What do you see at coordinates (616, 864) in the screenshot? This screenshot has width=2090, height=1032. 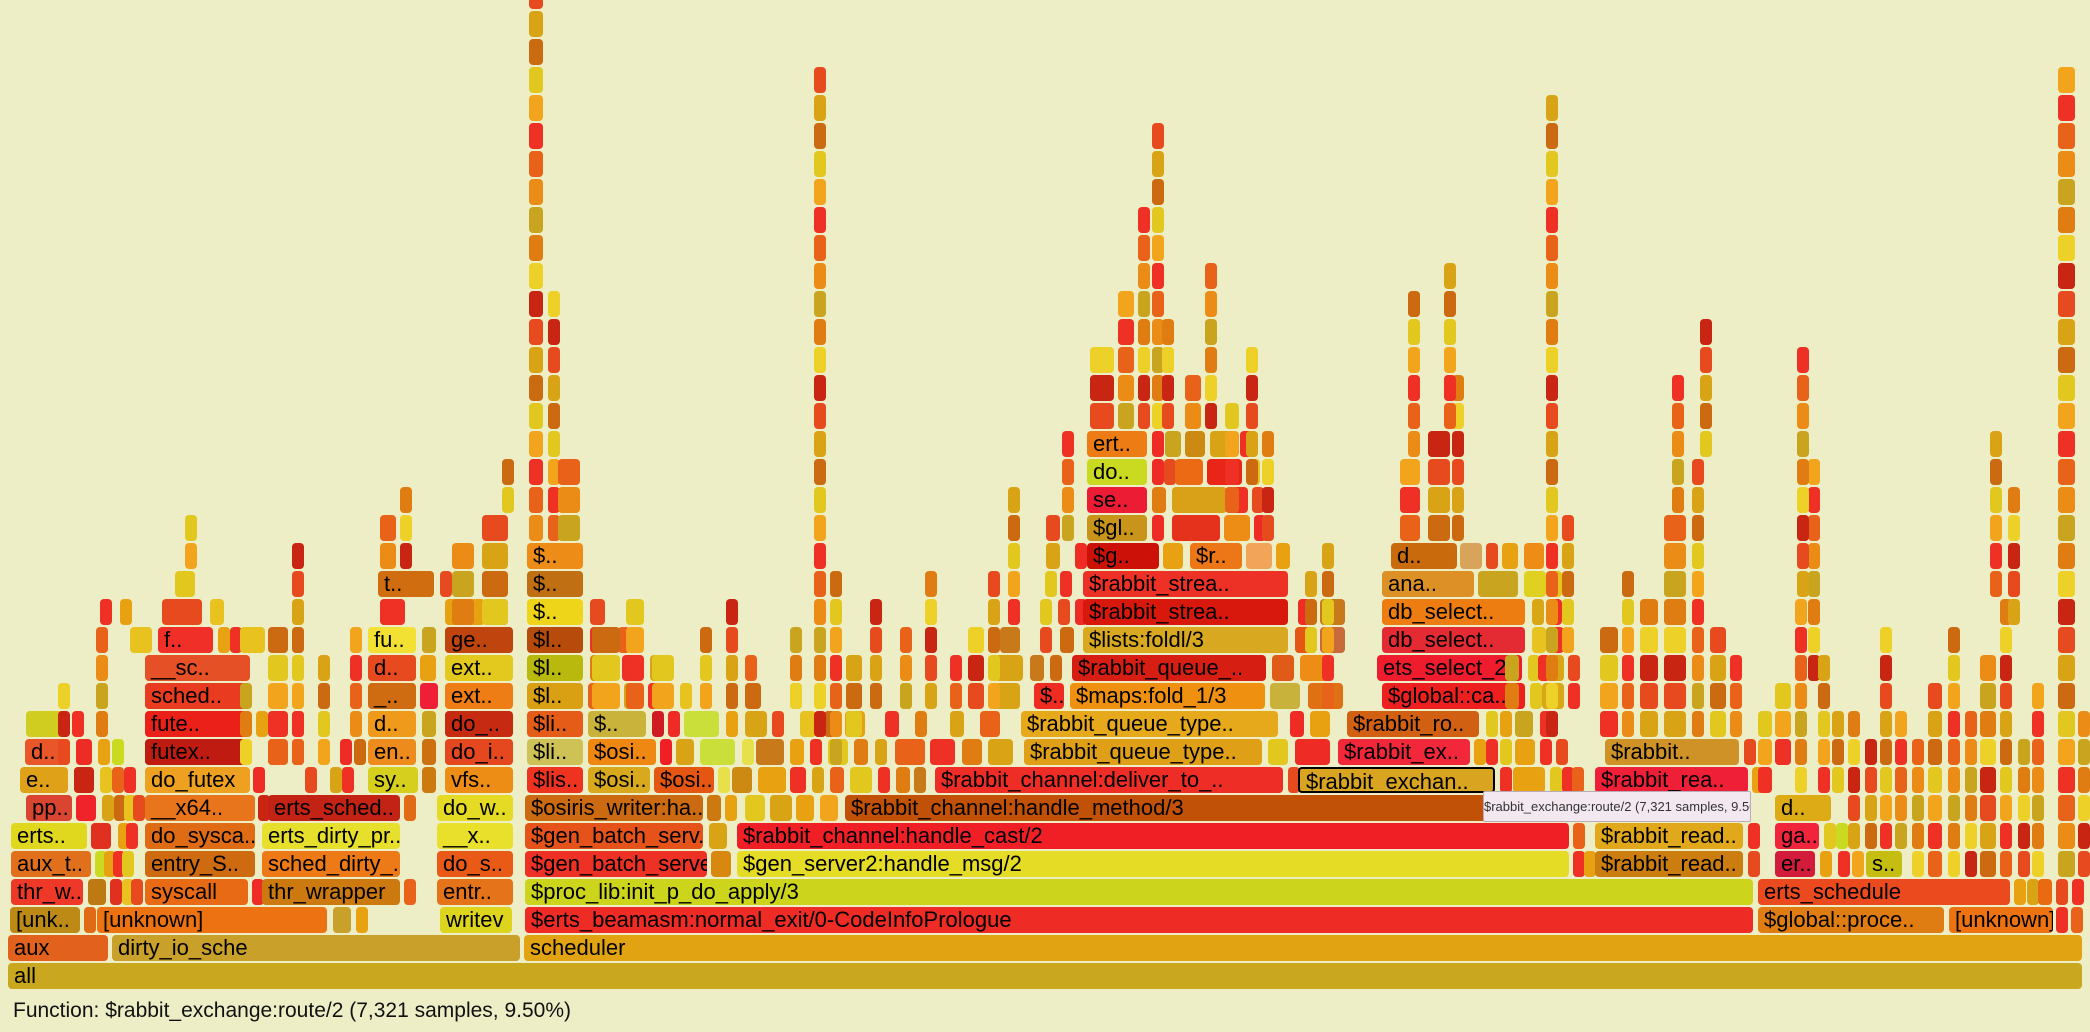 I see `flame-frame: $gen_batch_serve..` at bounding box center [616, 864].